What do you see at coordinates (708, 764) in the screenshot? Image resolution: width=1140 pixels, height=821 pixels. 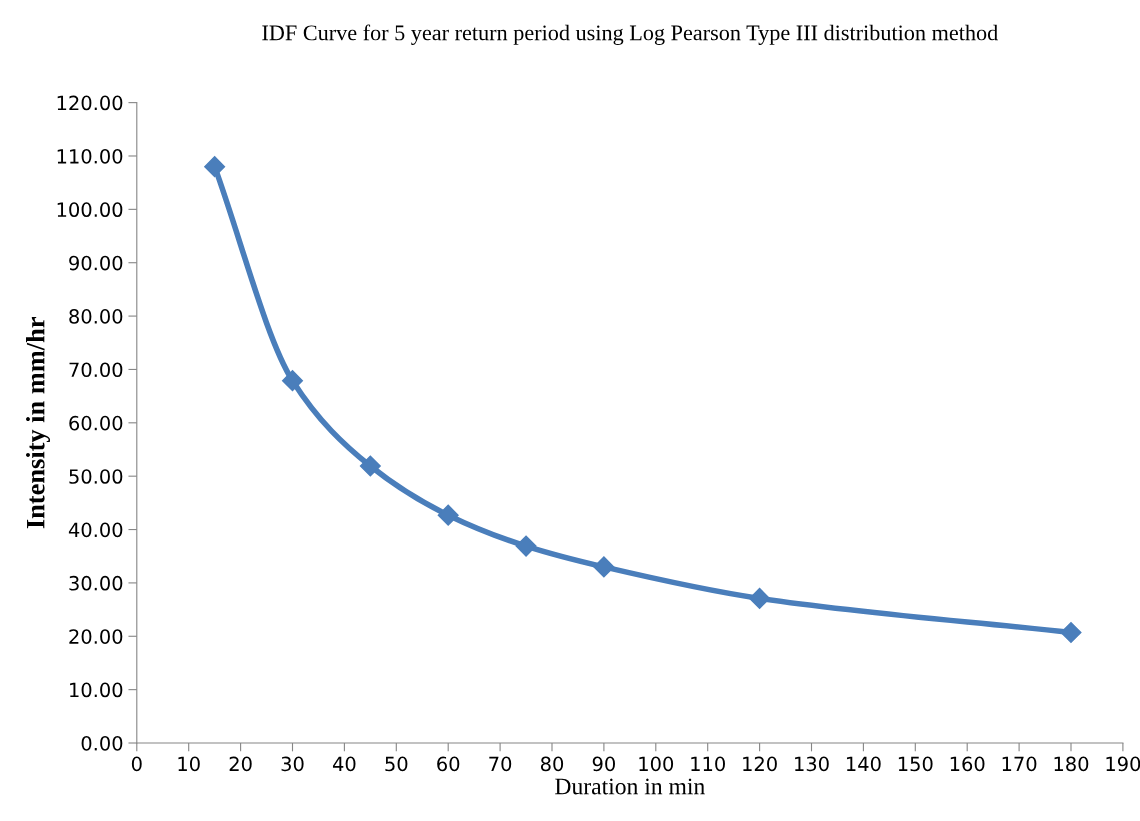 I see `x-tick-label: 110` at bounding box center [708, 764].